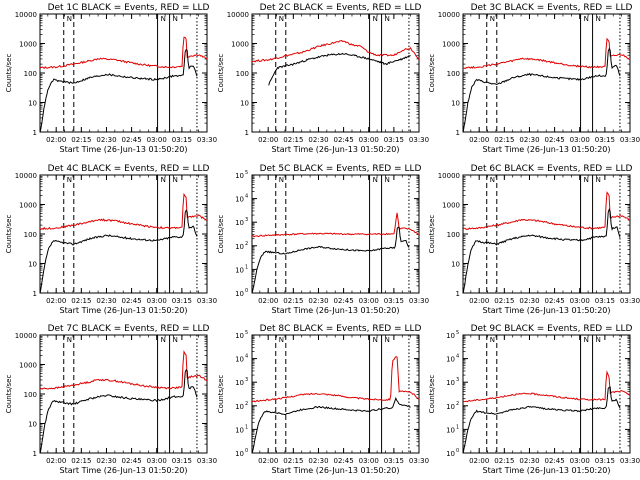 The image size is (640, 480). I want to click on panel-title: Det 5C BLACK = Events, RED = LLD, so click(341, 169).